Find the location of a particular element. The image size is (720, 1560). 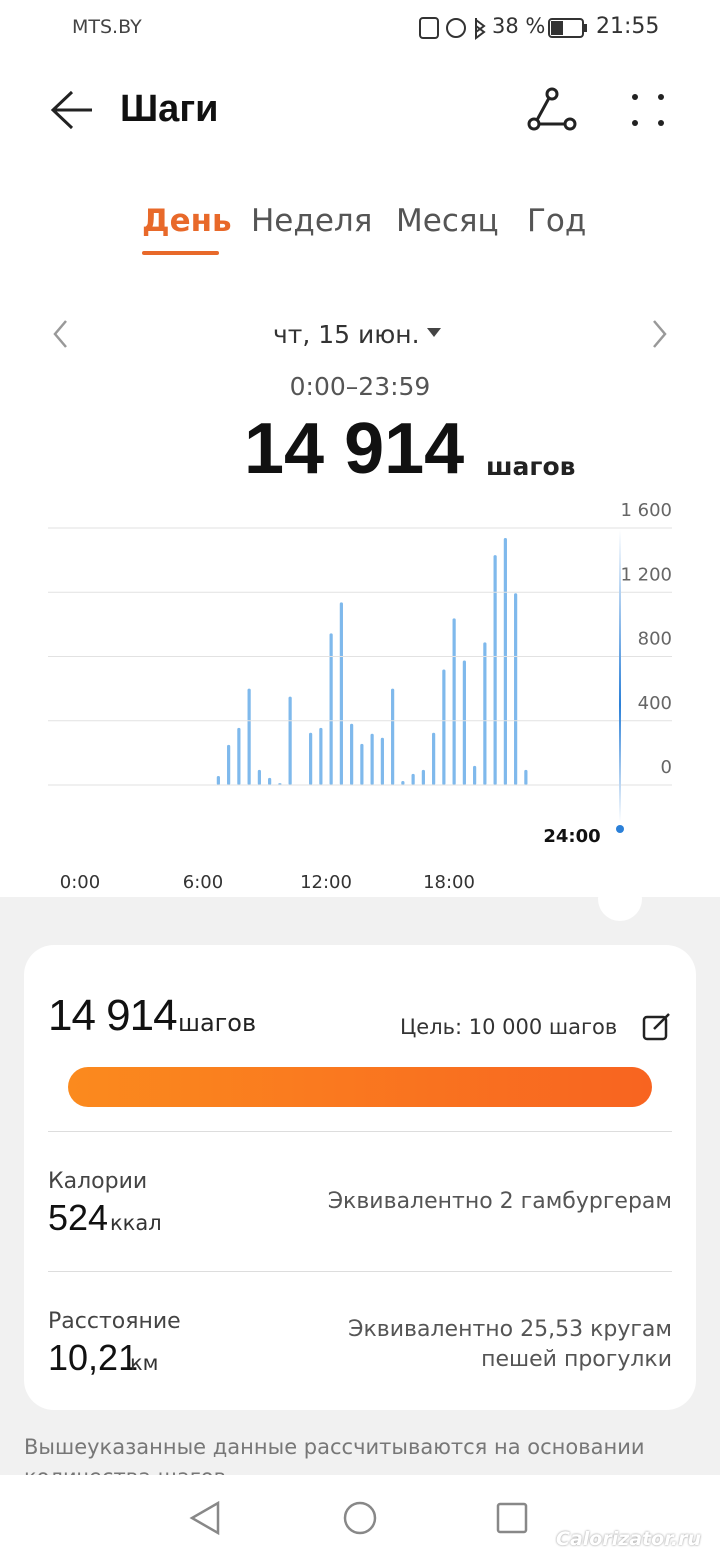

battery: 38 % is located at coordinates (519, 26).